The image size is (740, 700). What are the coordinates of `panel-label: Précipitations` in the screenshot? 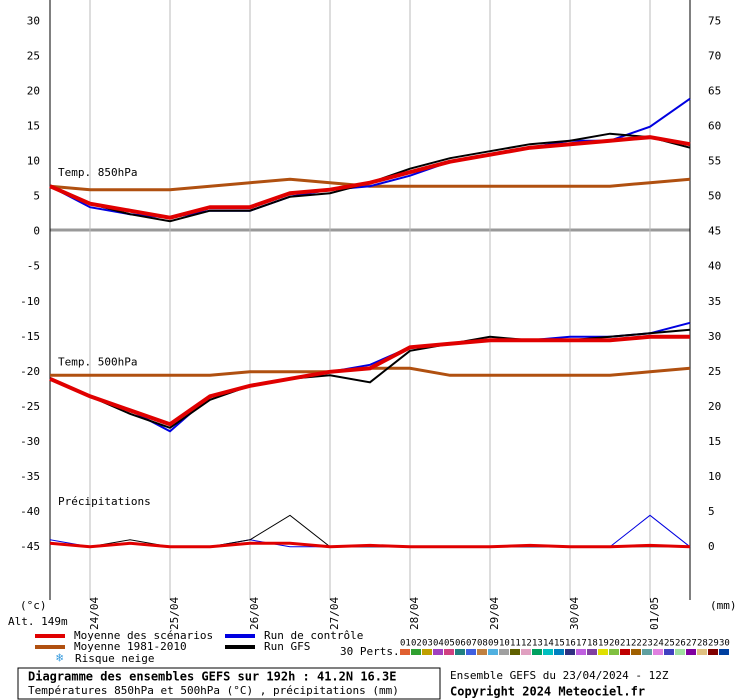 It's located at (104, 501).